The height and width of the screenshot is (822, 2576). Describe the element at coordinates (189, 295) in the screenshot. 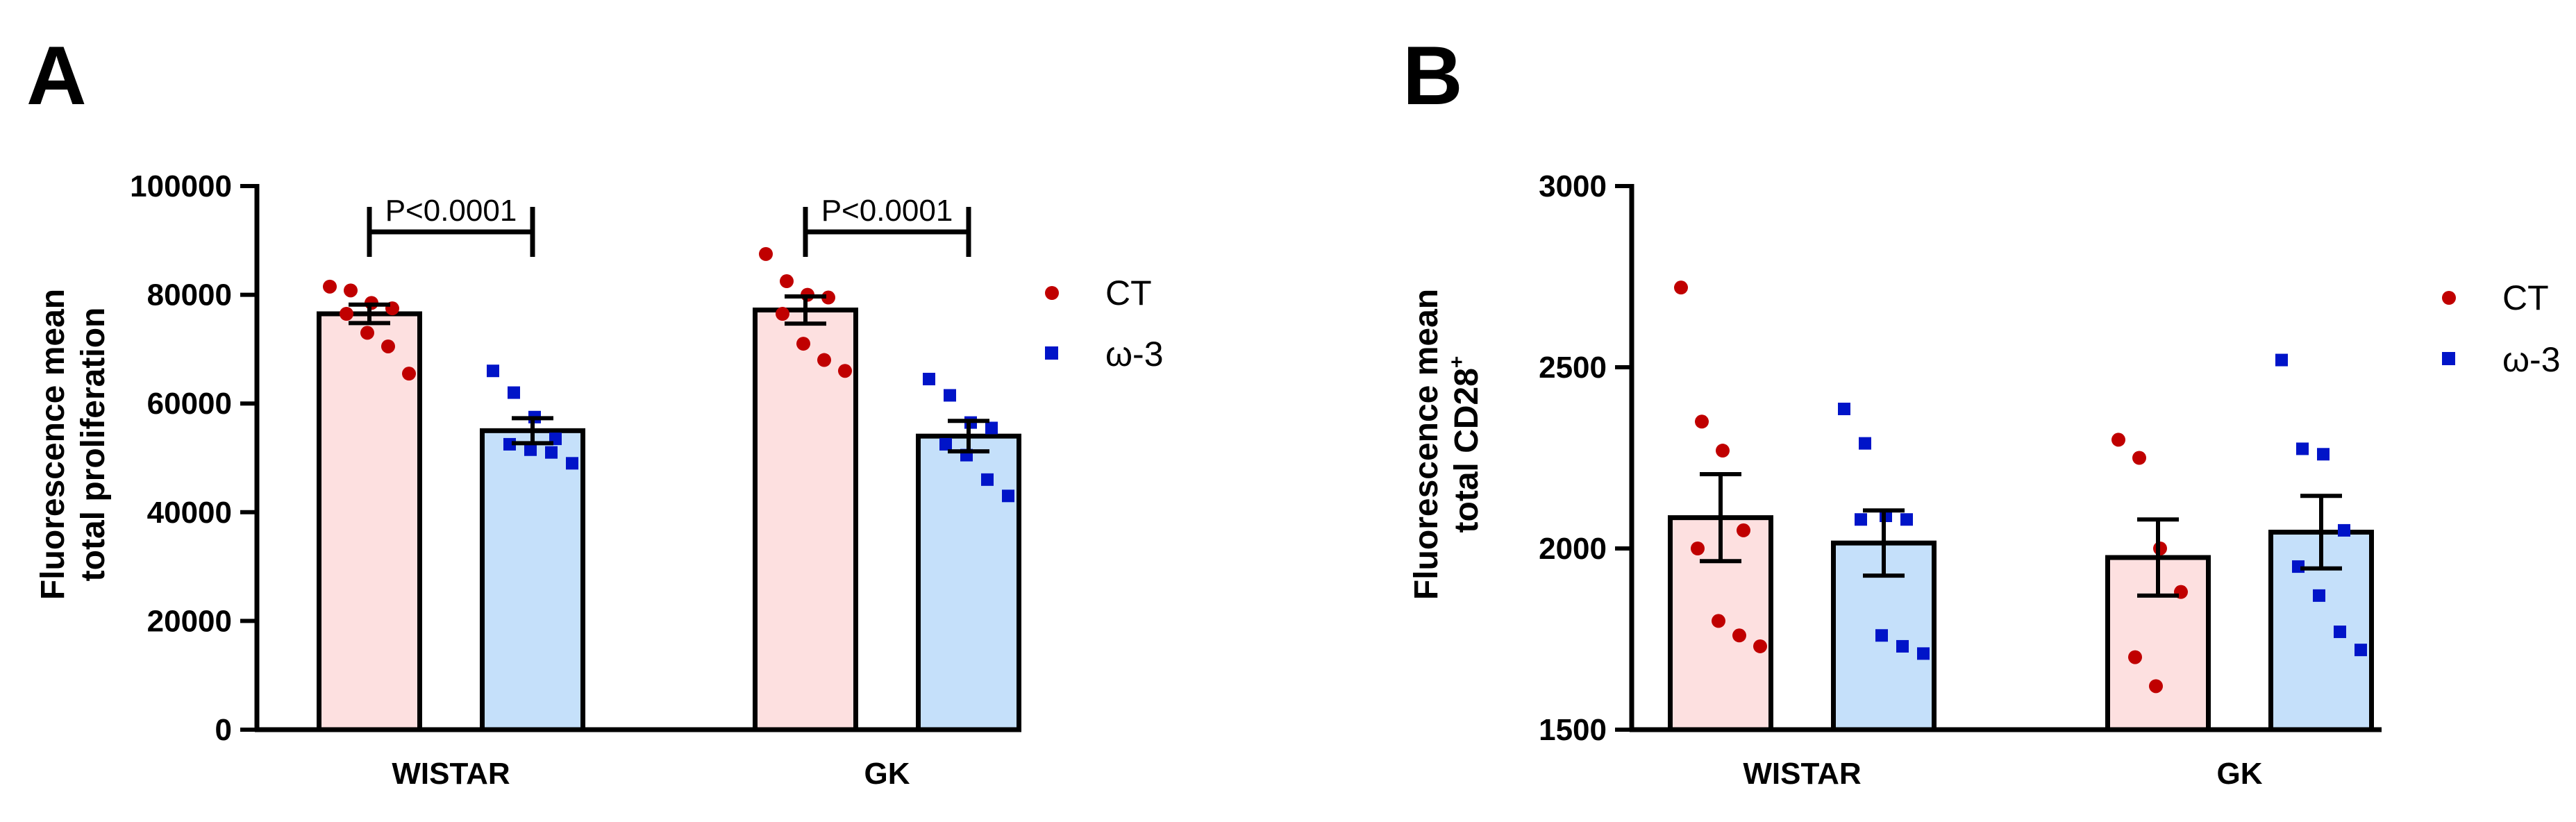

I see `y-tick-label-a-4: 80000` at that location.